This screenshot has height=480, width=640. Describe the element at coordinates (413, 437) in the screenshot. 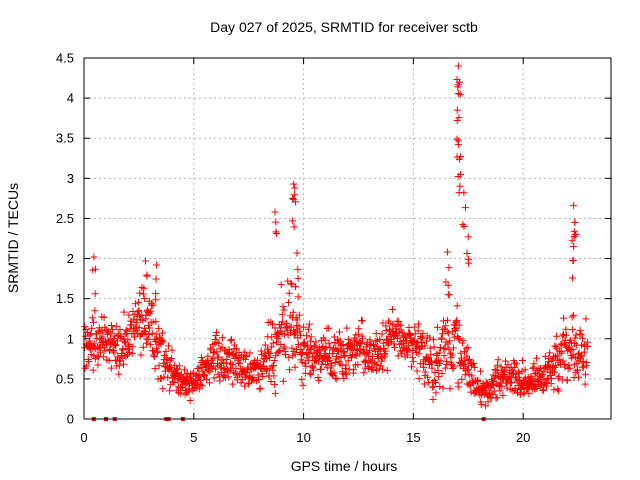

I see `x-tick-label: 15` at that location.